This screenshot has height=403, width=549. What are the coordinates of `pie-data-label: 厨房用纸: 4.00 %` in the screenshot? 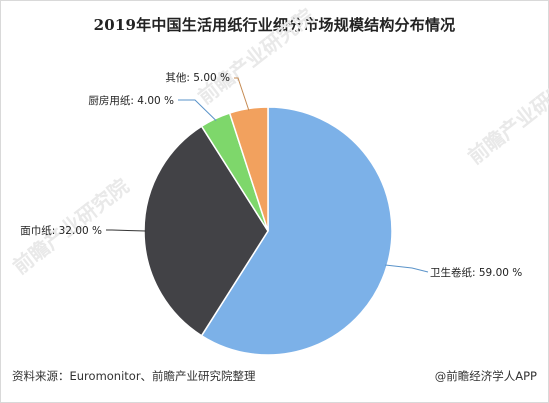 It's located at (131, 100).